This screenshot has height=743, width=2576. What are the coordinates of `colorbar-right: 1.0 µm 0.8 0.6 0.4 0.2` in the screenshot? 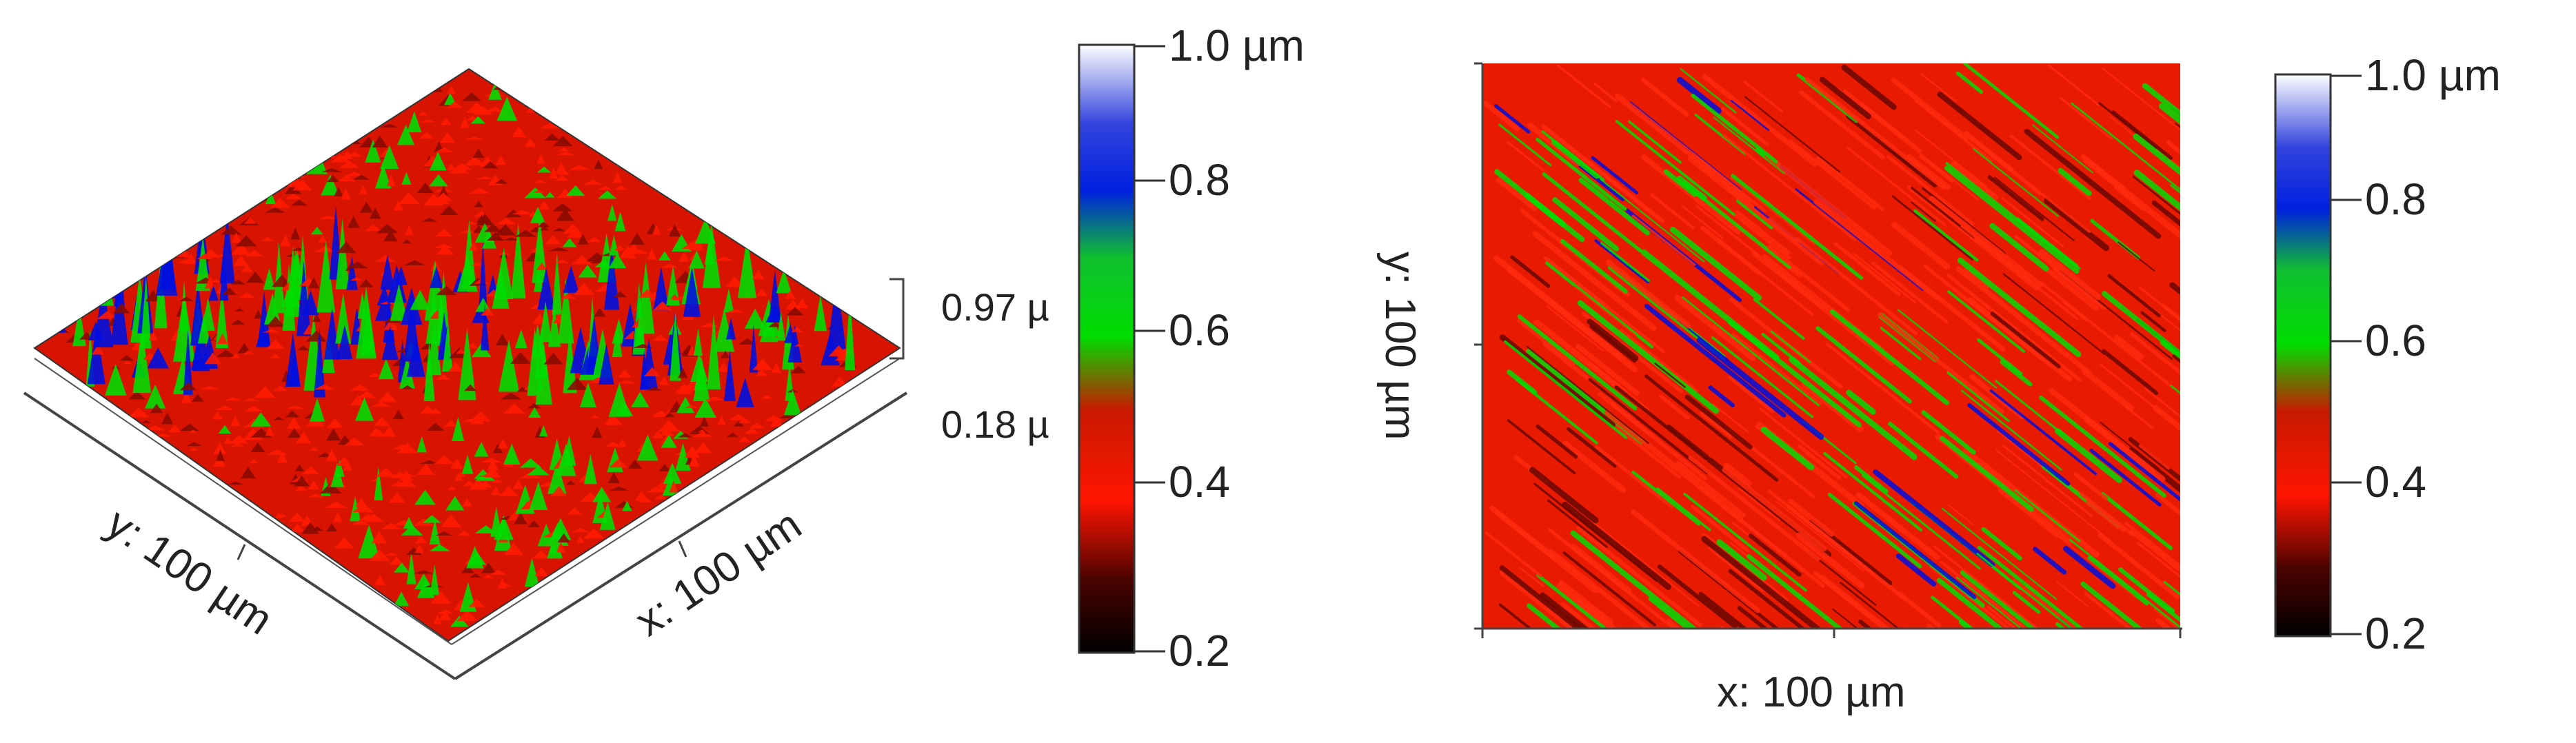 It's located at (2387, 354).